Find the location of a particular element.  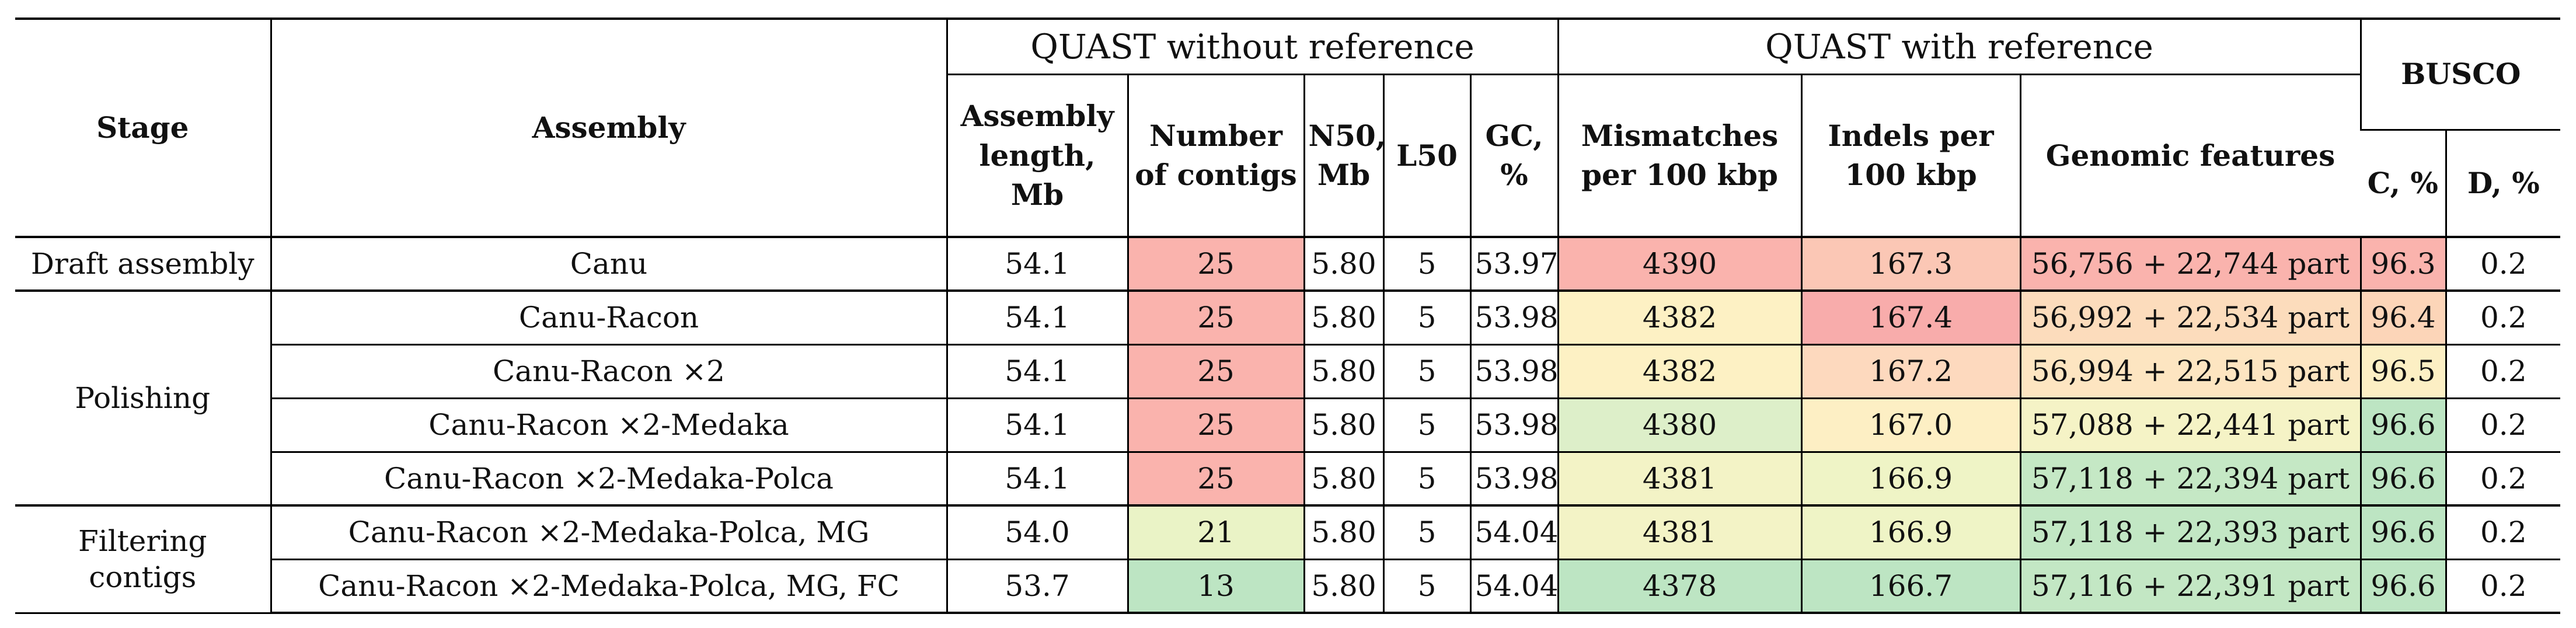

genomic-features-cell: 57,118 + 22,394 part is located at coordinates (2191, 479).